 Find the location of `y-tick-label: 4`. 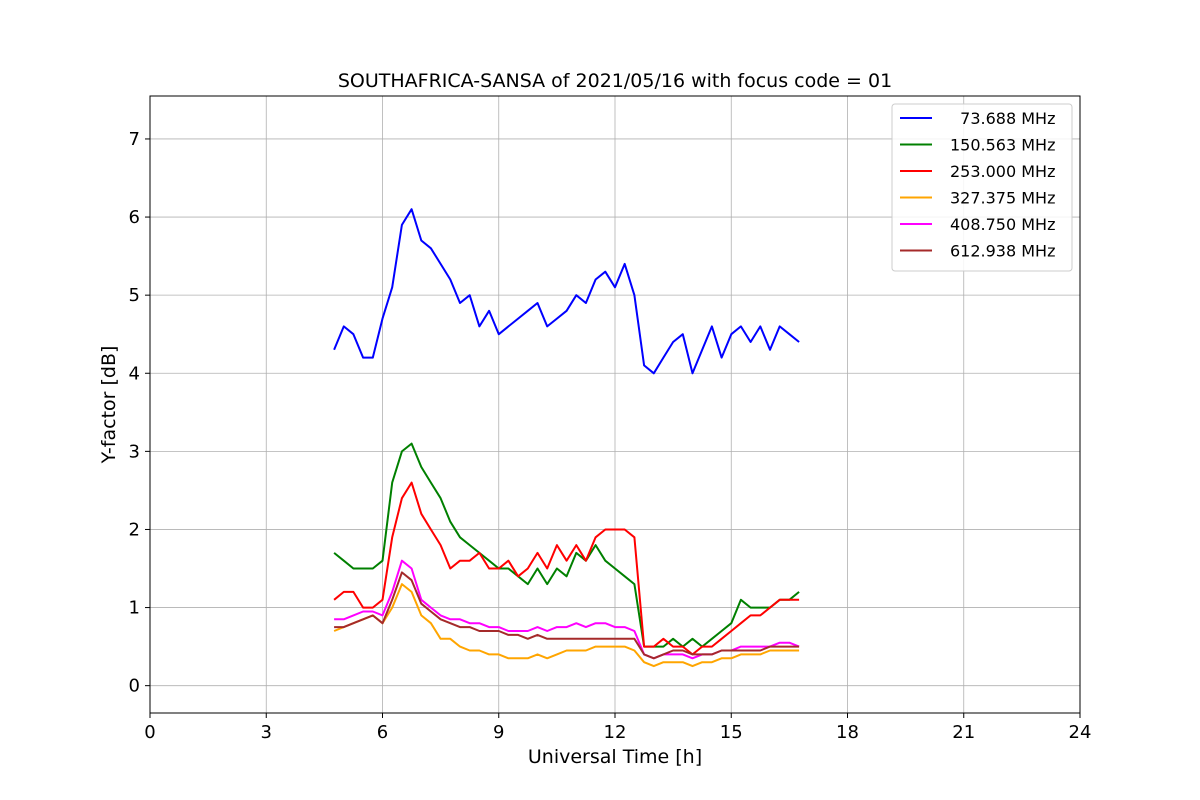

y-tick-label: 4 is located at coordinates (134, 373).